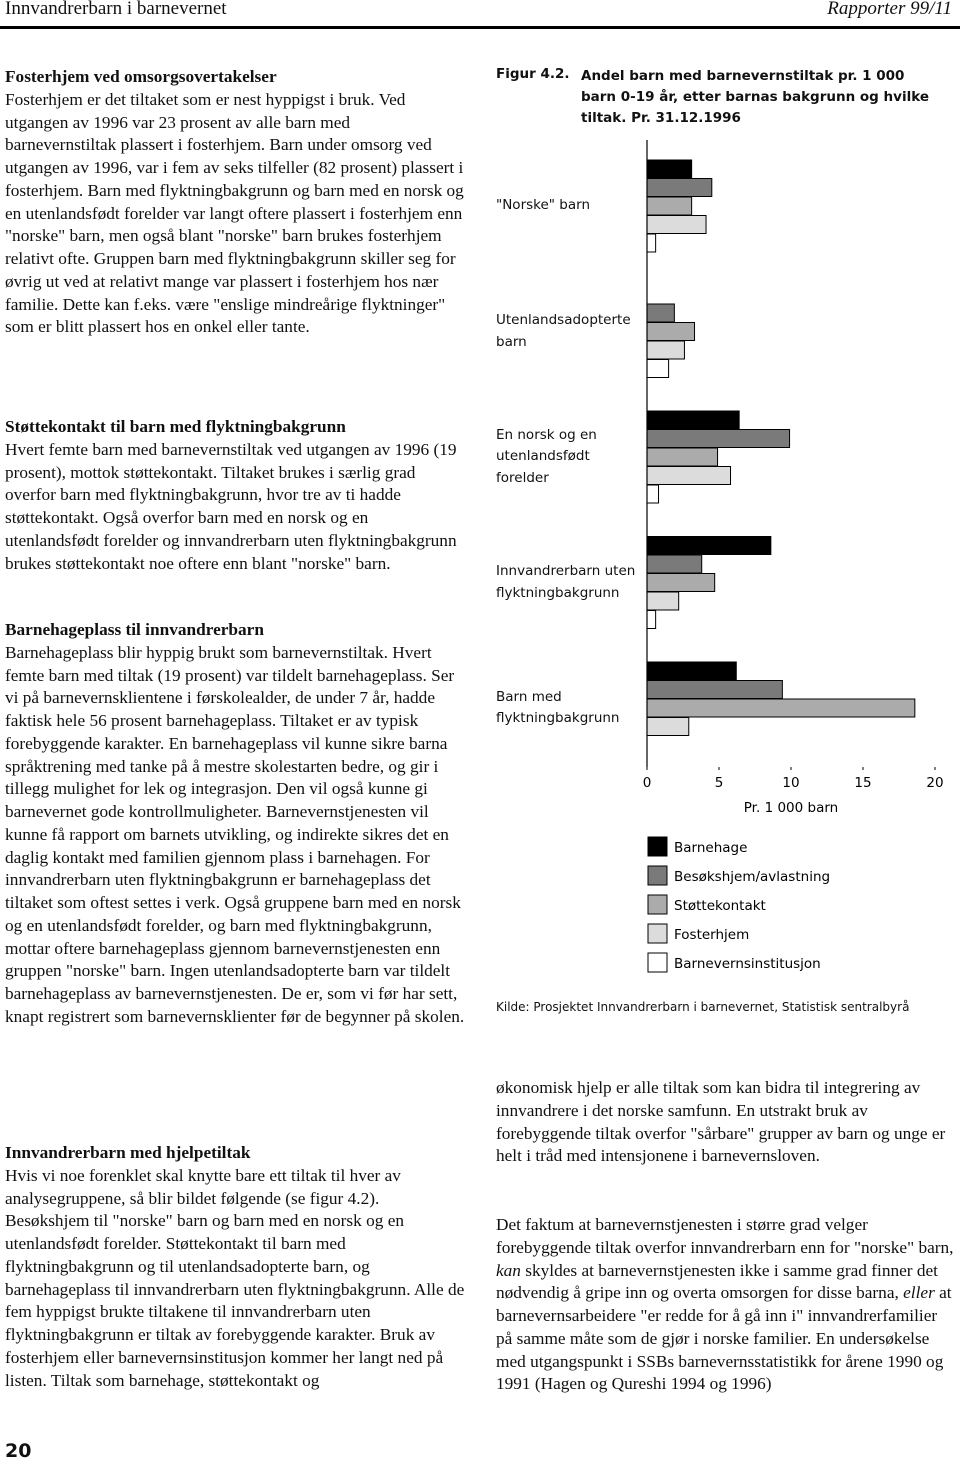 This screenshot has width=960, height=1465. What do you see at coordinates (719, 783) in the screenshot?
I see `x-tick-label: 5` at bounding box center [719, 783].